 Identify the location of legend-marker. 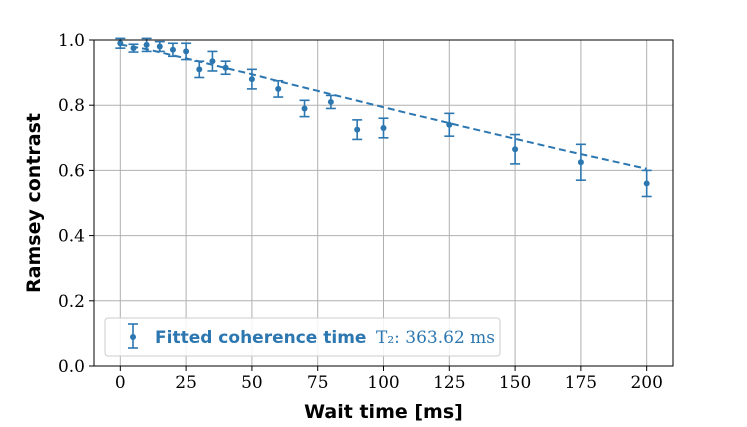
(133, 336).